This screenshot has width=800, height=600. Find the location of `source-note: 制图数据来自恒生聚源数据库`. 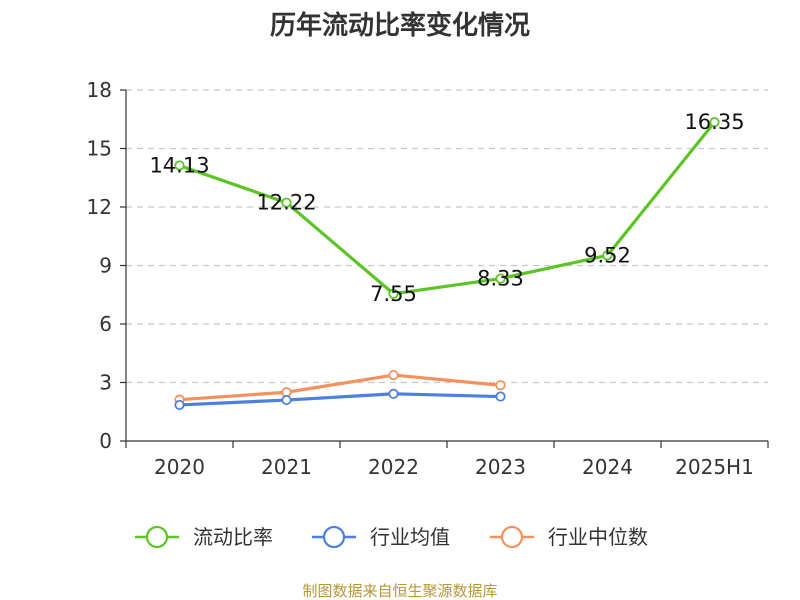

source-note: 制图数据来自恒生聚源数据库 is located at coordinates (399, 591).